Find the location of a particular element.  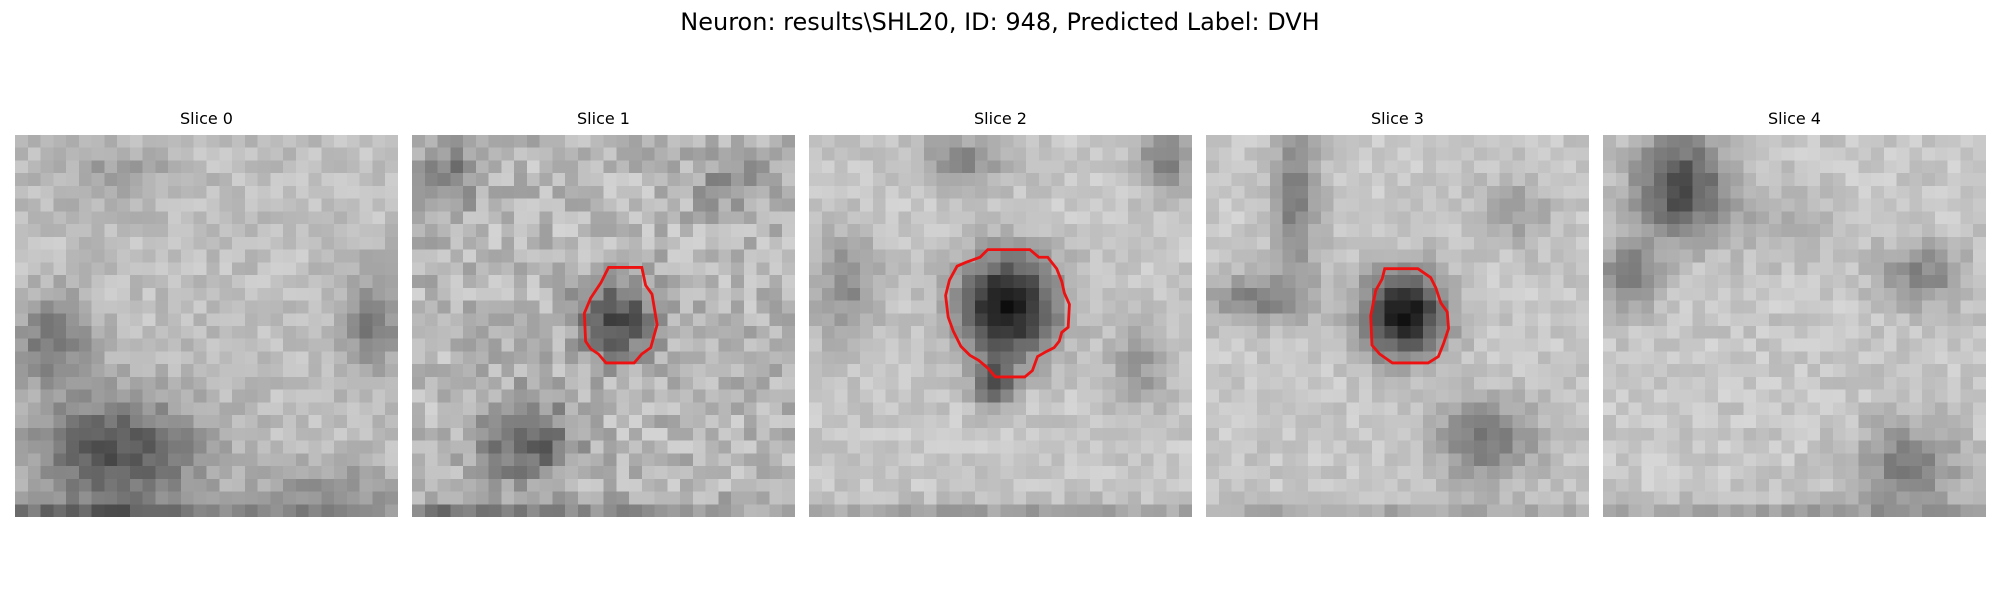

slice-panel-4: Slice 4 is located at coordinates (1794, 314).